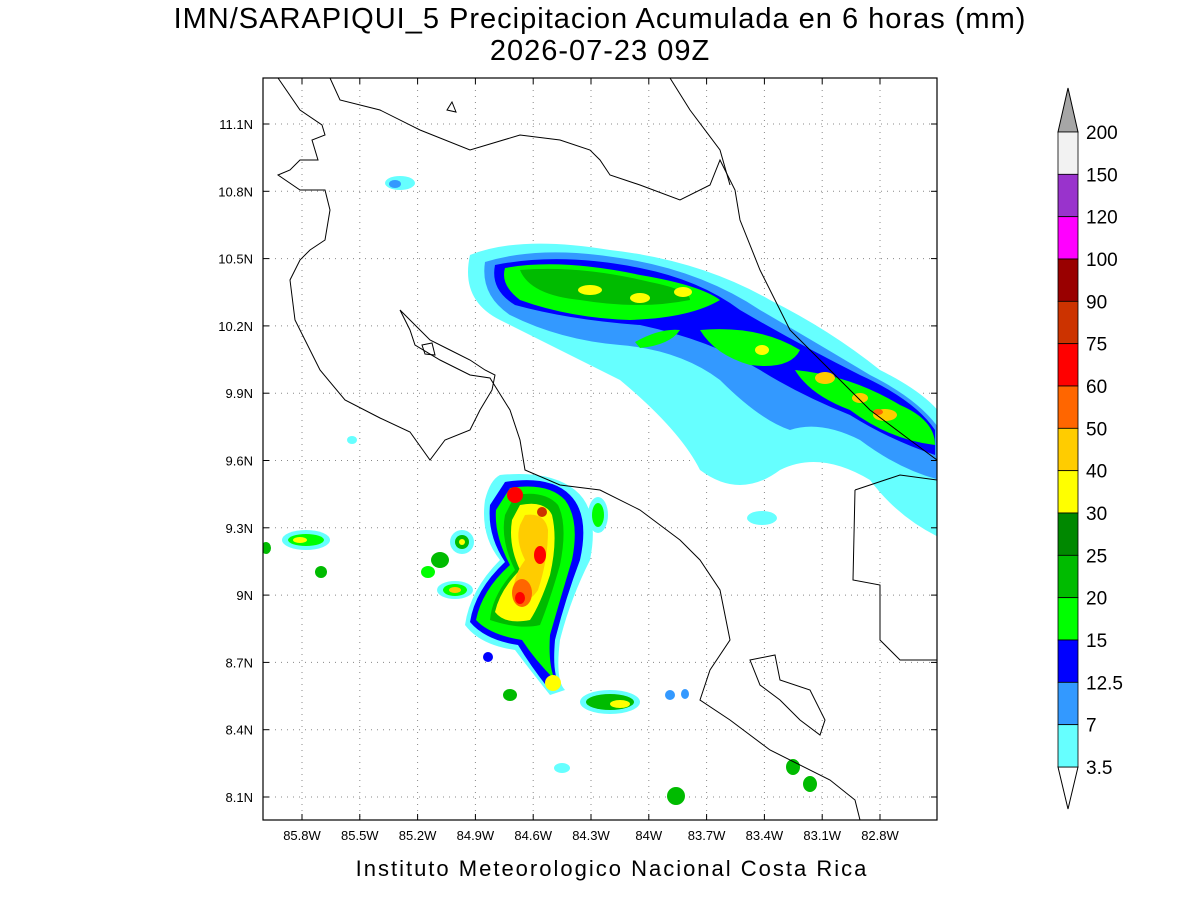 The height and width of the screenshot is (905, 1200). I want to click on lat-tick-label: 9N, so click(244, 595).